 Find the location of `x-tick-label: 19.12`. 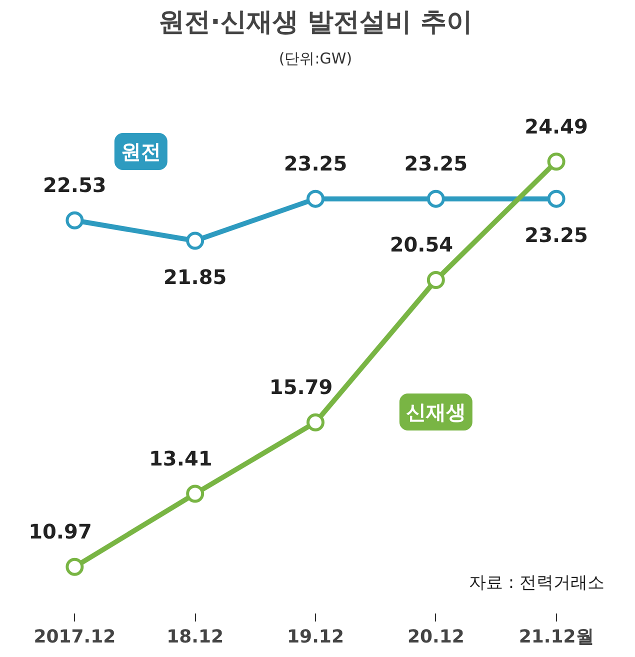

x-tick-label: 19.12 is located at coordinates (315, 637).